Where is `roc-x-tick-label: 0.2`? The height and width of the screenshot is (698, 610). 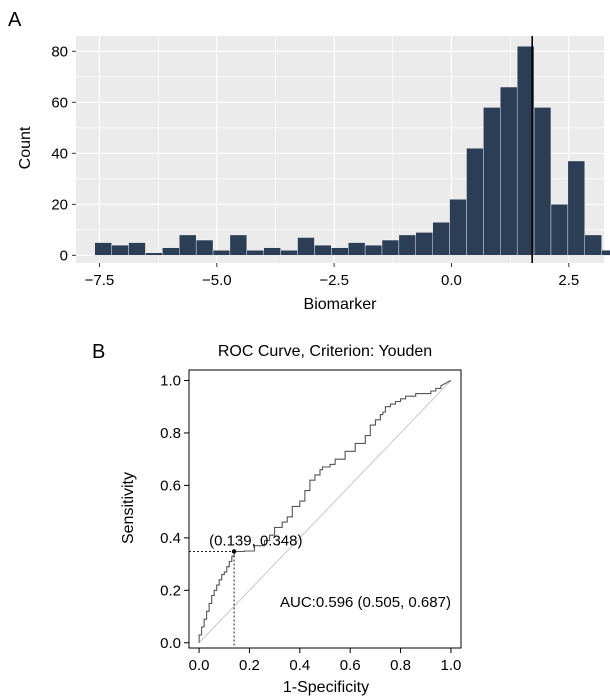 roc-x-tick-label: 0.2 is located at coordinates (249, 665).